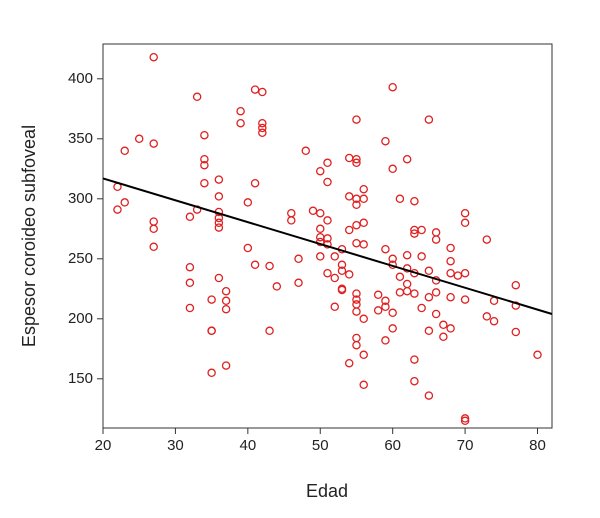 Image resolution: width=600 pixels, height=518 pixels. What do you see at coordinates (247, 445) in the screenshot?
I see `x-tick-label: 40` at bounding box center [247, 445].